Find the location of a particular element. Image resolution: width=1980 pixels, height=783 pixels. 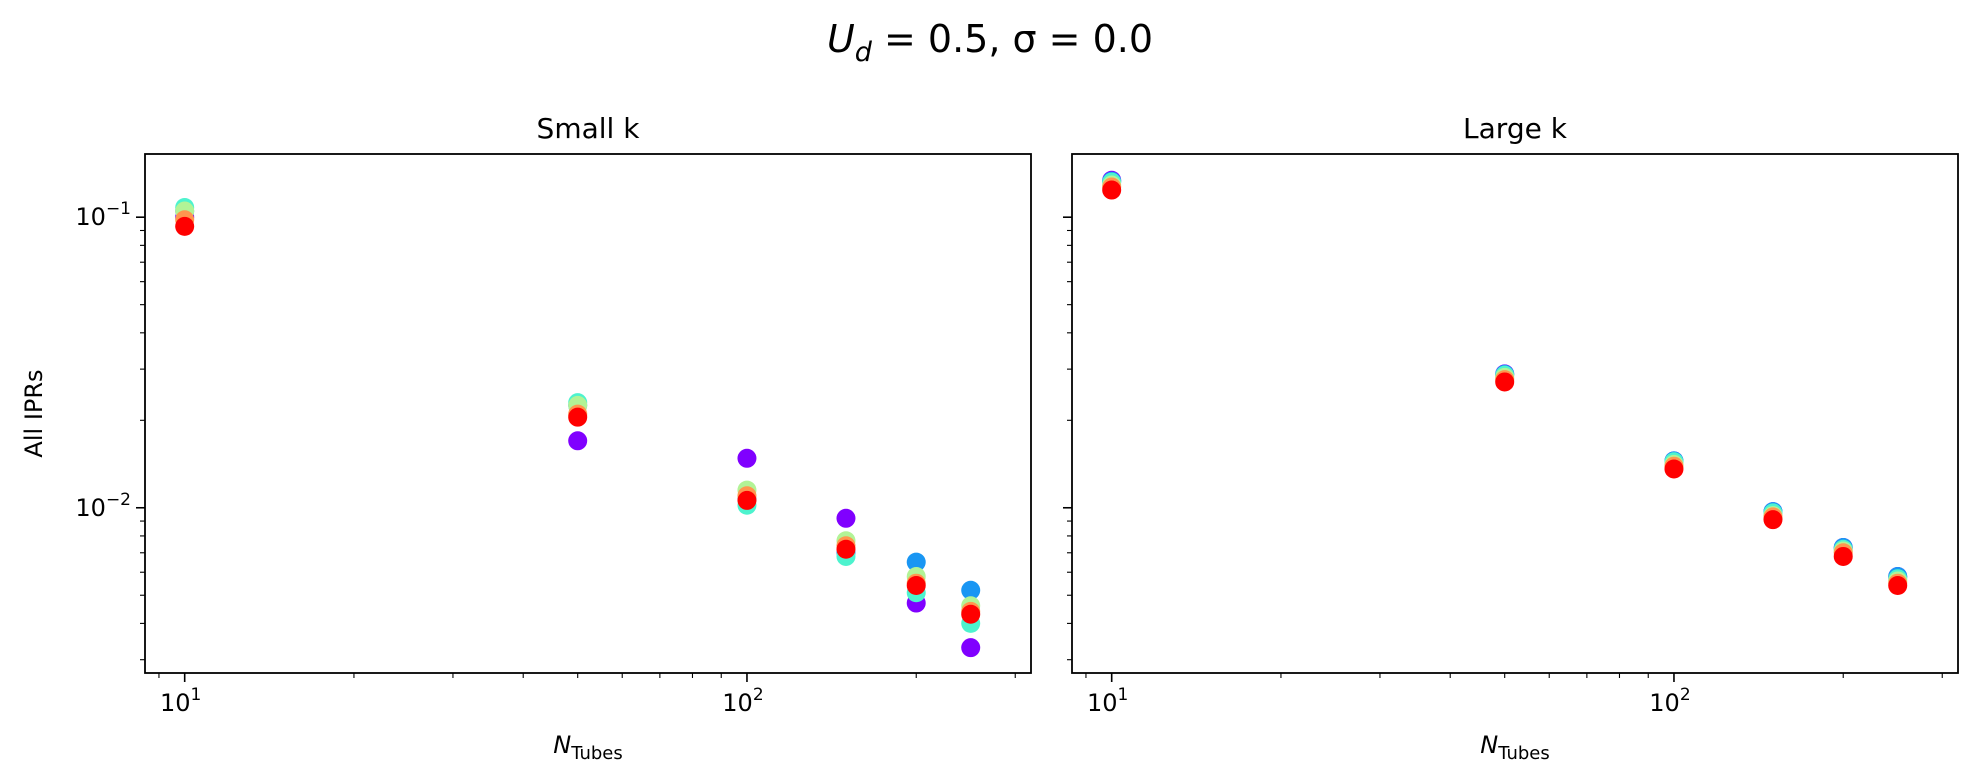

y-tick-label: 10⁻² is located at coordinates (103, 506).